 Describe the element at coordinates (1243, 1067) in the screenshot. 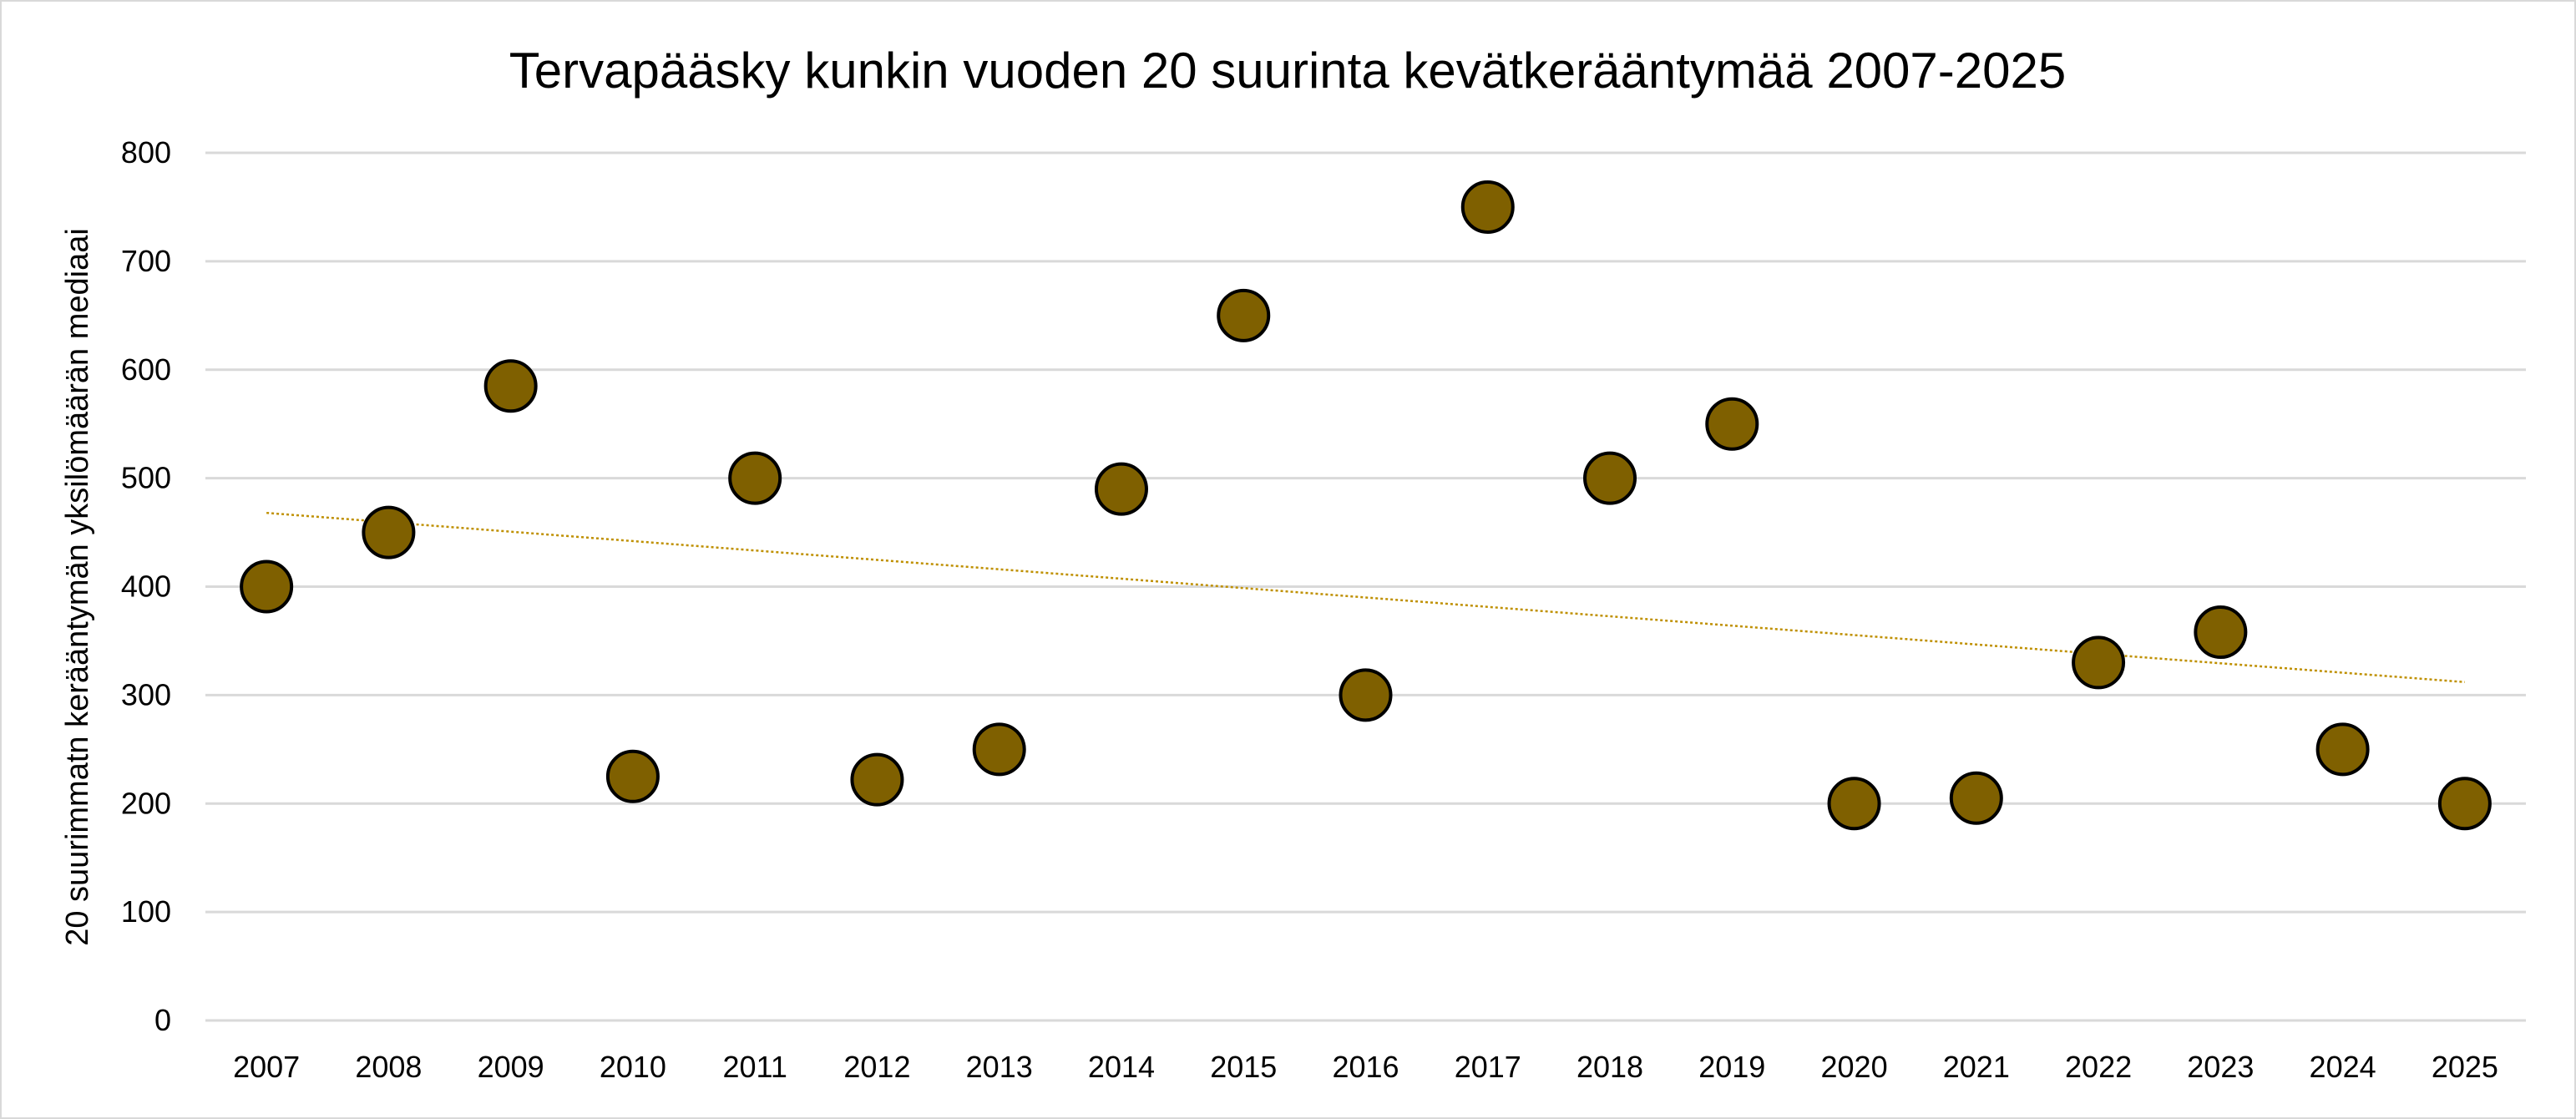

I see `x-tick-label: 2015` at that location.